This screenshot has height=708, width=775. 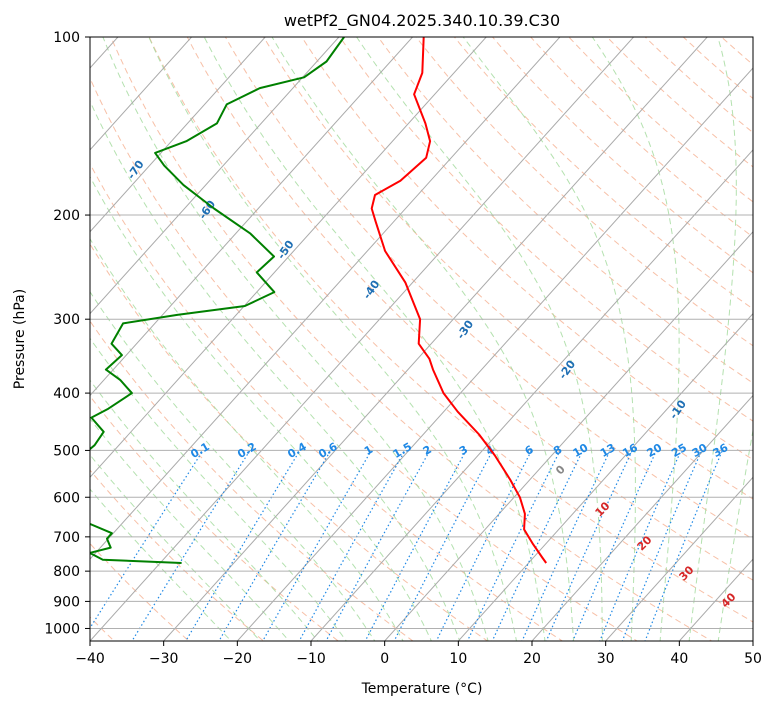 I want to click on x-tick-label: 20, so click(x=532, y=659).